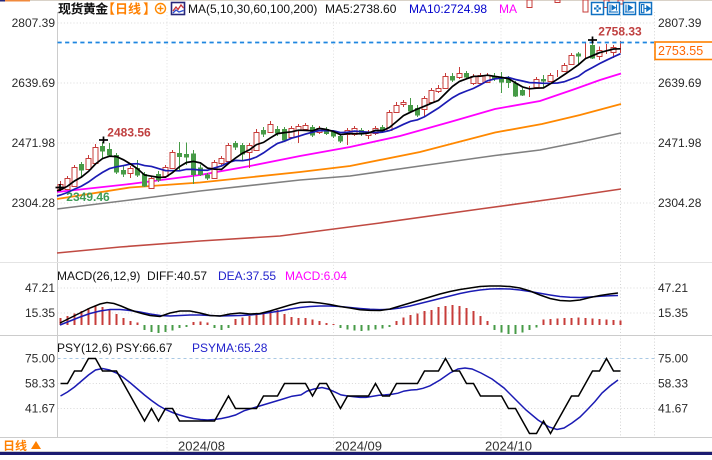 The height and width of the screenshot is (460, 712). Describe the element at coordinates (230, 348) in the screenshot. I see `svg-text: PSYMA:65.28` at that location.